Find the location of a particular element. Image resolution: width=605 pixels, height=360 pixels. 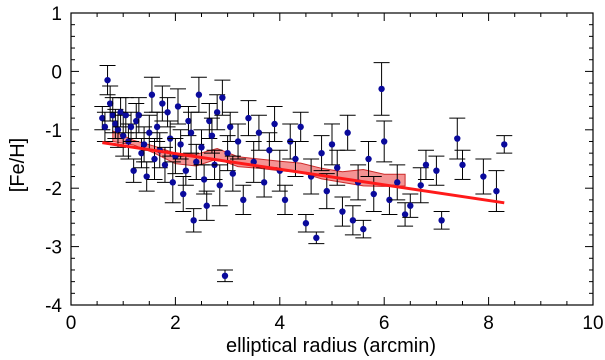

x-tick-label: 4 is located at coordinates (280, 323).